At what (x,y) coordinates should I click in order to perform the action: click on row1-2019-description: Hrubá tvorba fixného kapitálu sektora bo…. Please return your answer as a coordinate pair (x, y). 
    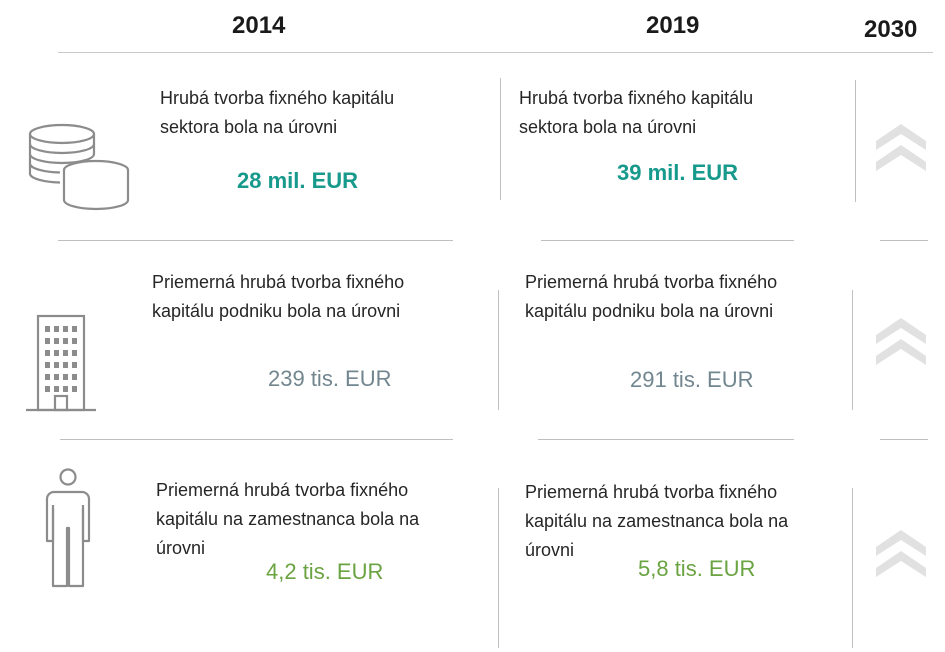
    Looking at the image, I should click on (636, 113).